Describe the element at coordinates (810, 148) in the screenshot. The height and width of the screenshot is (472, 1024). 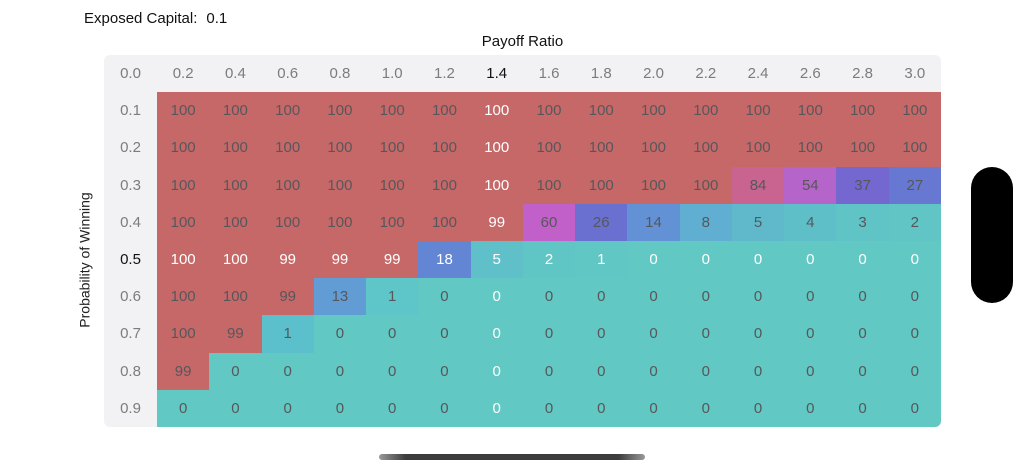
I see `cell-p0.2-r2.6: 100` at that location.